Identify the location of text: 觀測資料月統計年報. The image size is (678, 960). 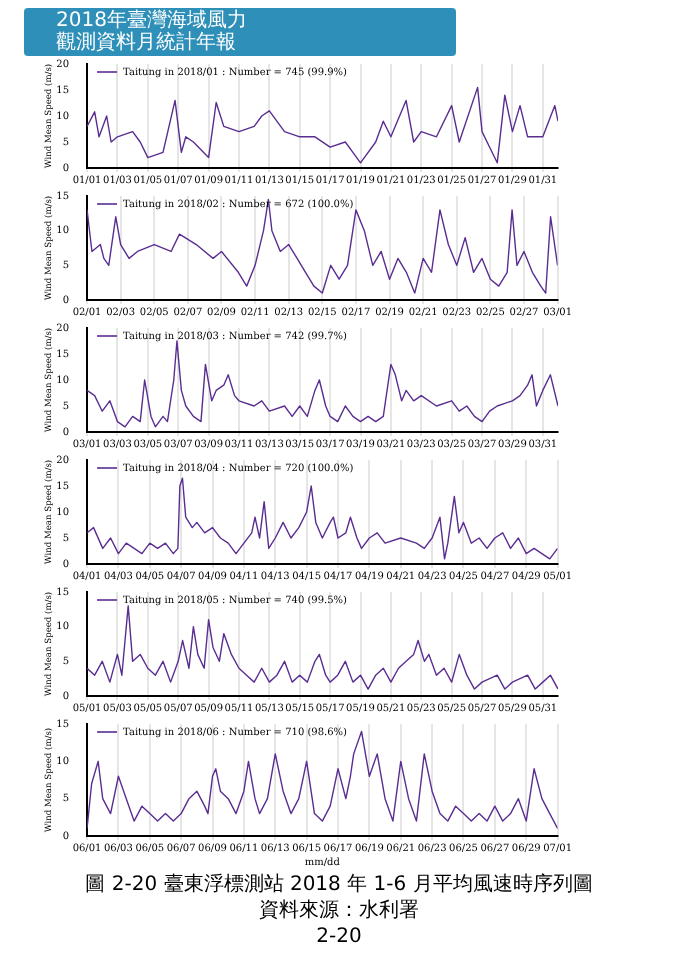
(147, 43).